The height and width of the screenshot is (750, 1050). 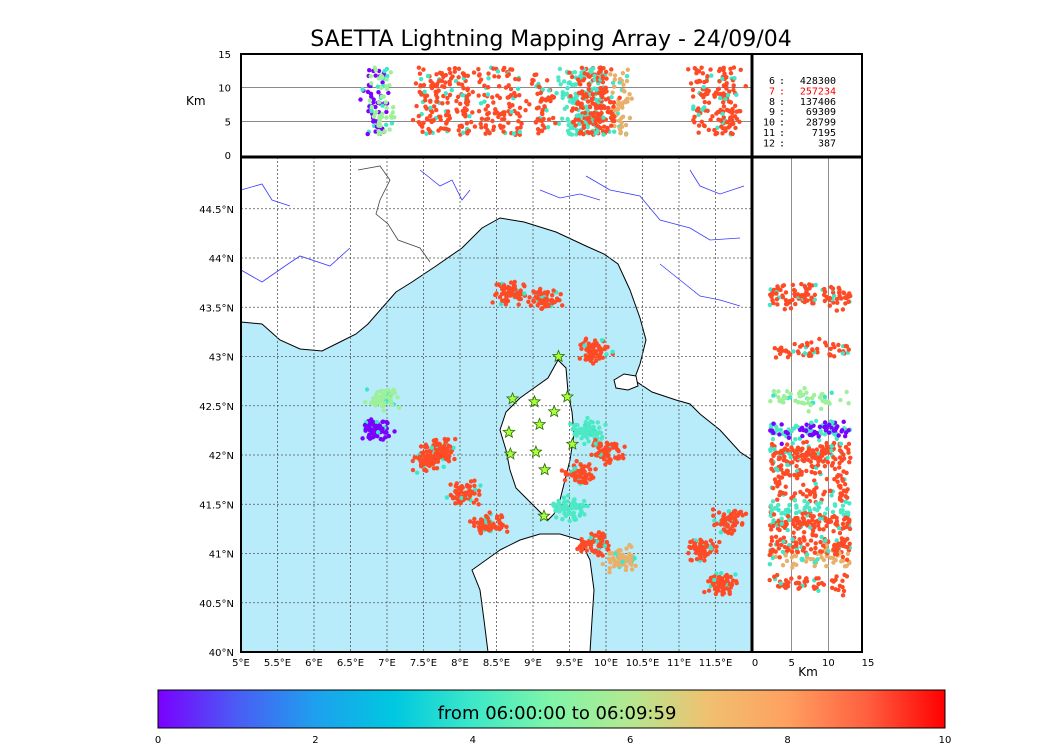 What do you see at coordinates (216, 604) in the screenshot?
I see `map-y-tick-label: 40.5°N` at bounding box center [216, 604].